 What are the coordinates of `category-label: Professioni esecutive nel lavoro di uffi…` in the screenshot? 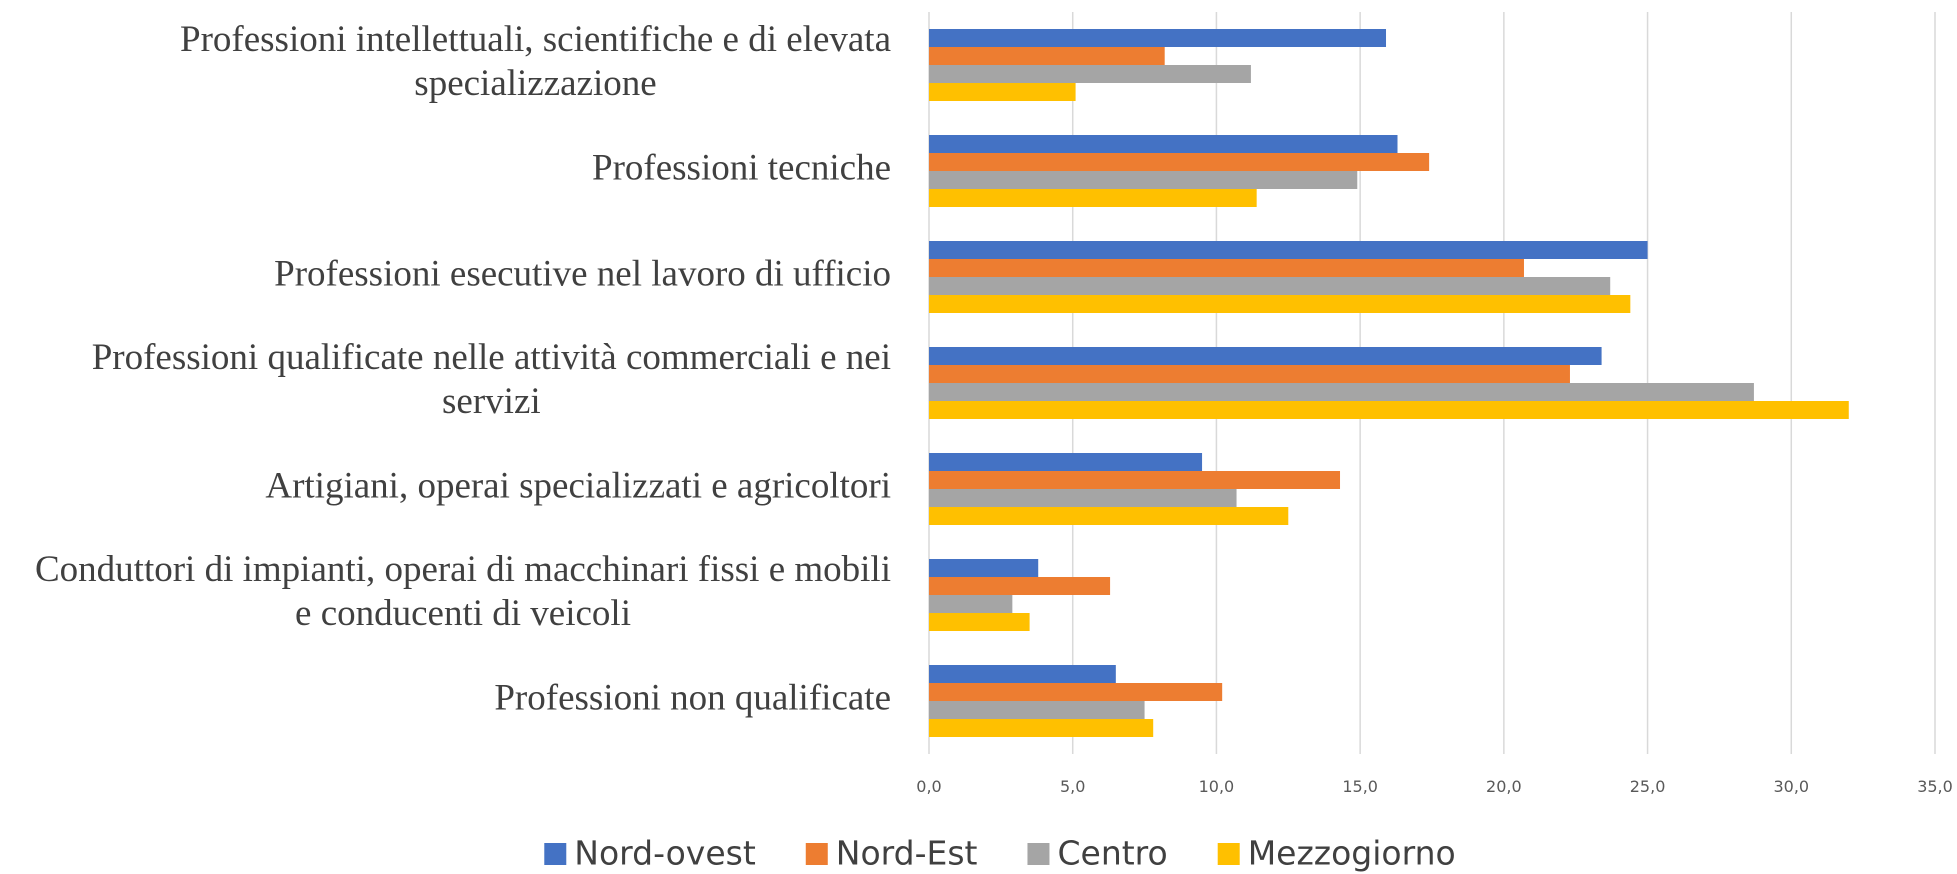 It's located at (582, 273).